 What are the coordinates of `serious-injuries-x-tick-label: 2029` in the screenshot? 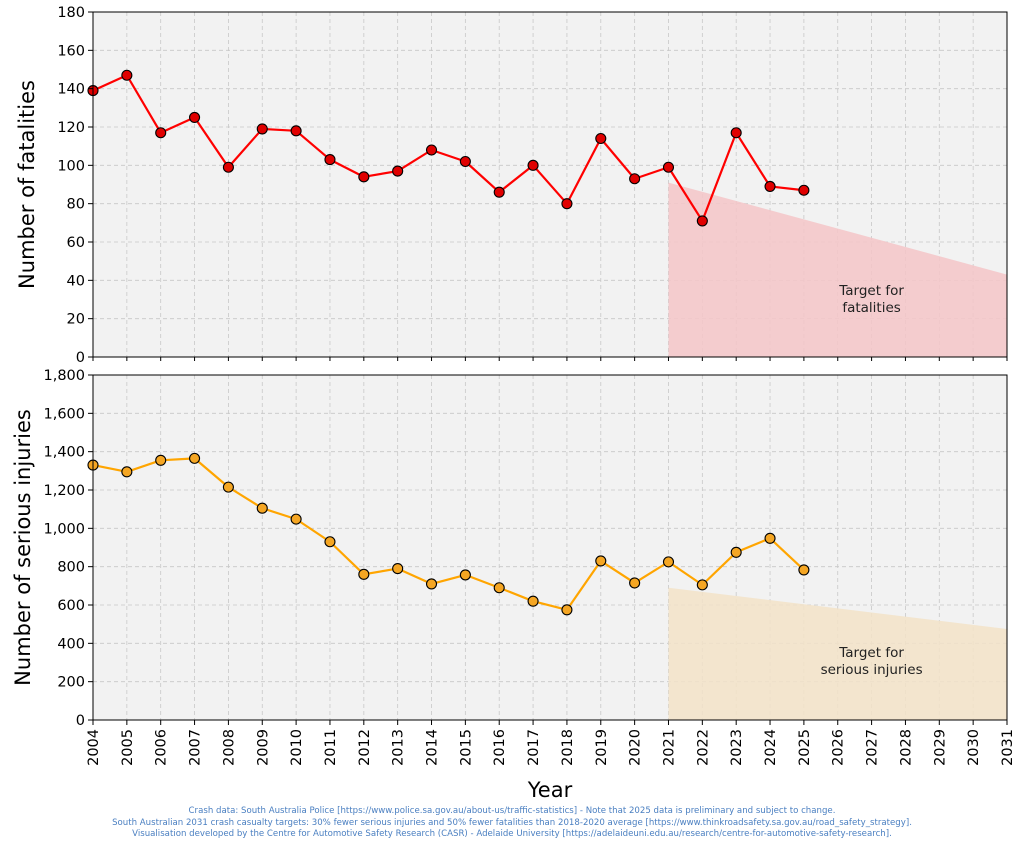 It's located at (940, 747).